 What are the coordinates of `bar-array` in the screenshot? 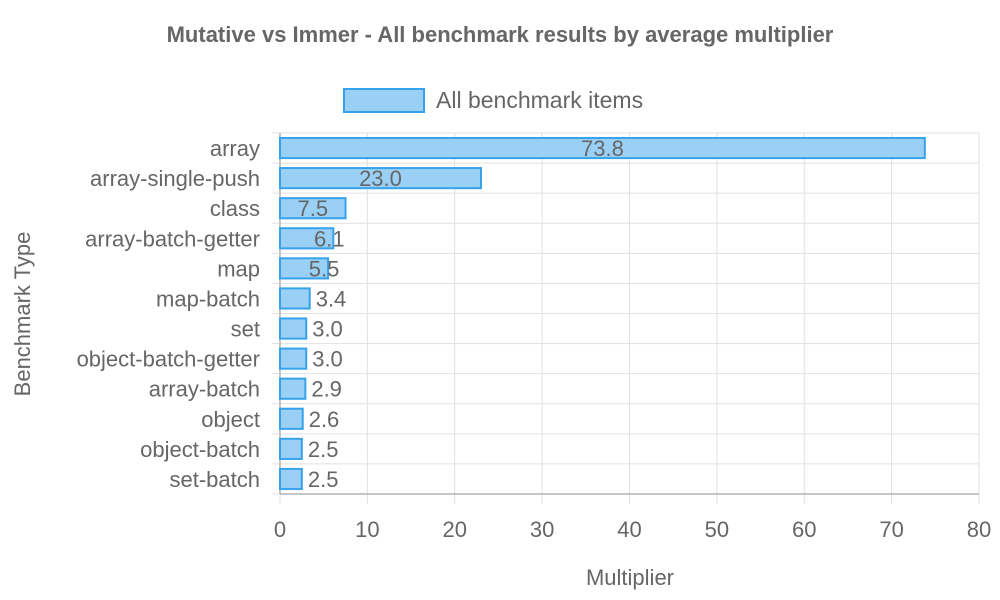 It's located at (602, 148).